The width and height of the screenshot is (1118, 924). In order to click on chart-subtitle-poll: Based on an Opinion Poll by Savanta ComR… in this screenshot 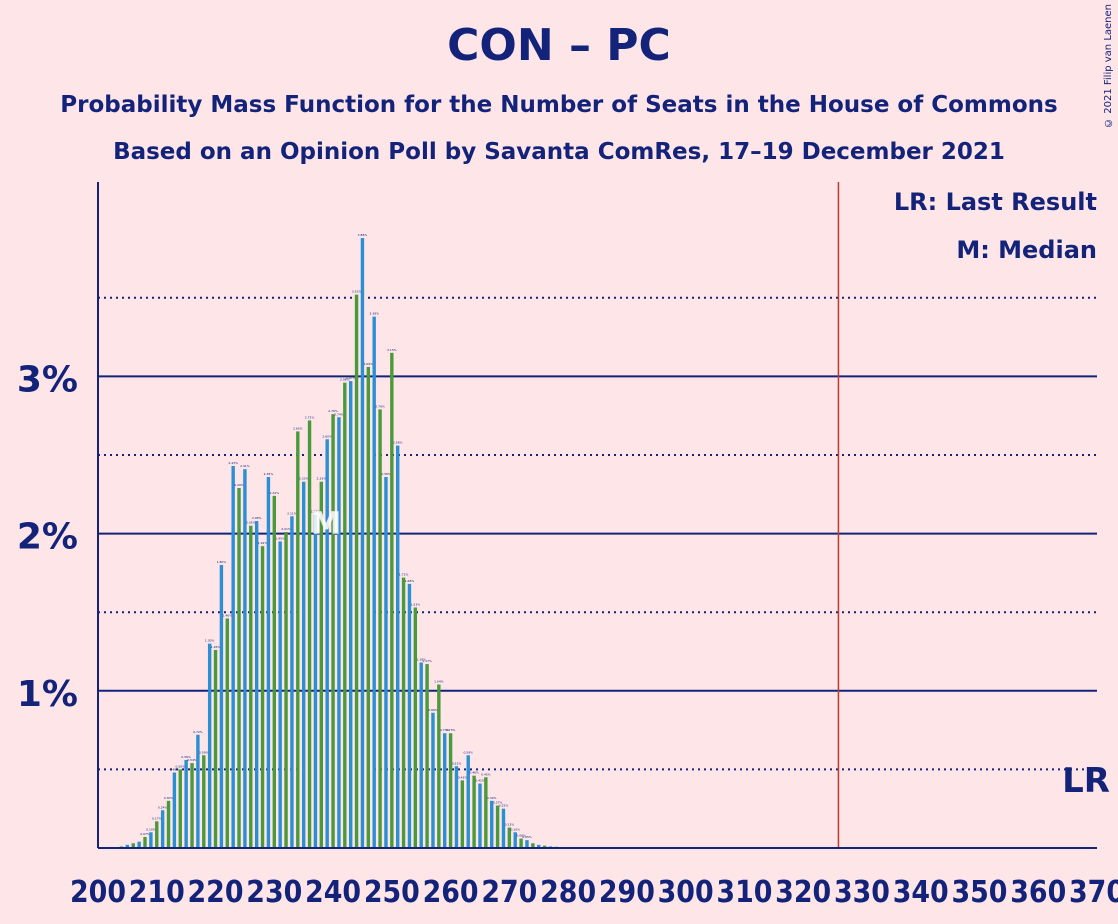, I will do `click(559, 152)`.